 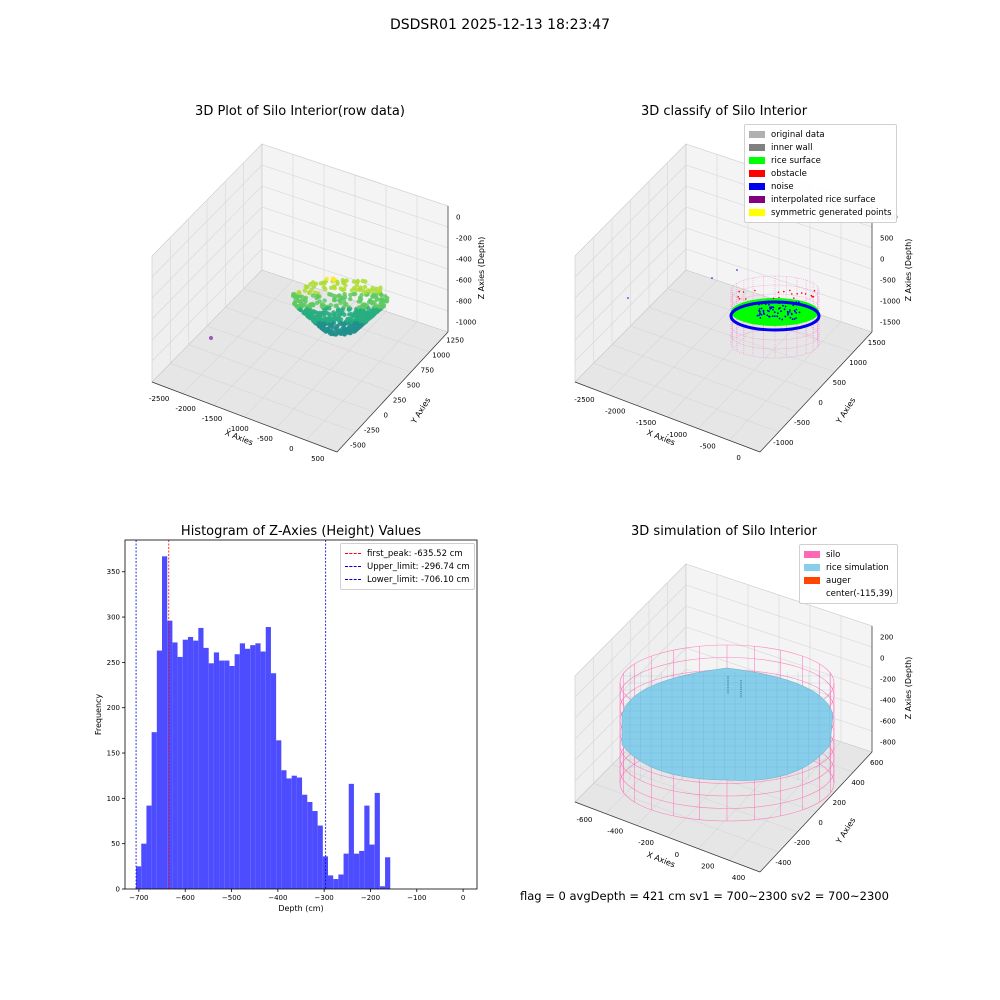 I want to click on y-tick-label: 200, so click(x=839, y=803).